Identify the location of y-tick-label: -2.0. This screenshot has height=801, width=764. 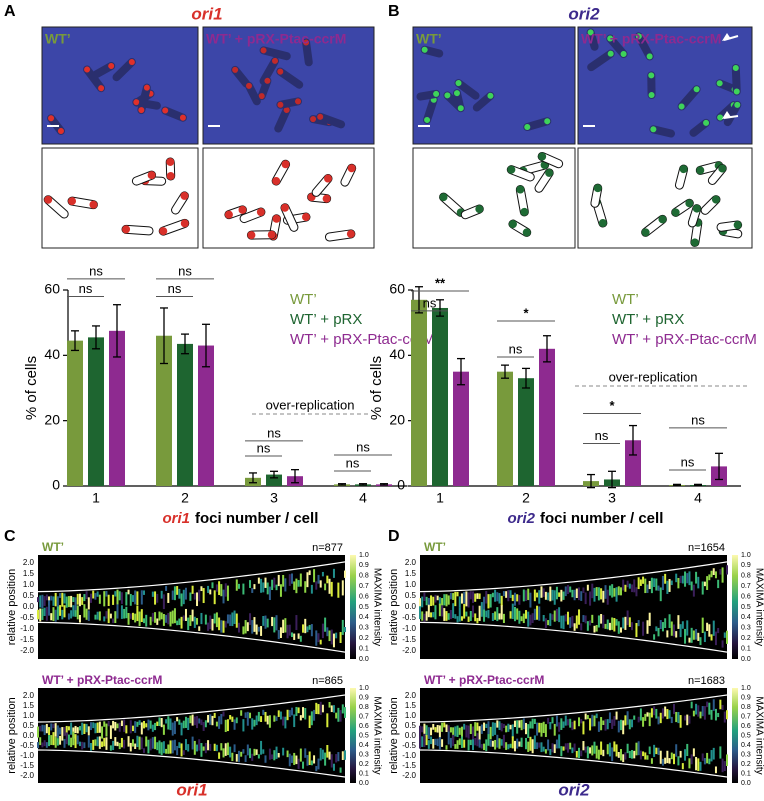
(409, 775).